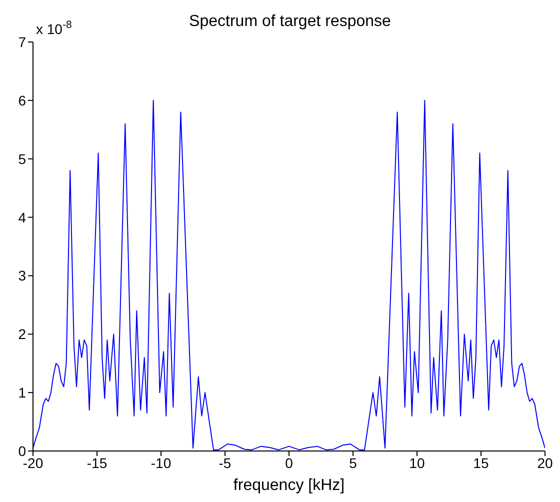  What do you see at coordinates (22, 42) in the screenshot?
I see `y-tick-label: 7` at bounding box center [22, 42].